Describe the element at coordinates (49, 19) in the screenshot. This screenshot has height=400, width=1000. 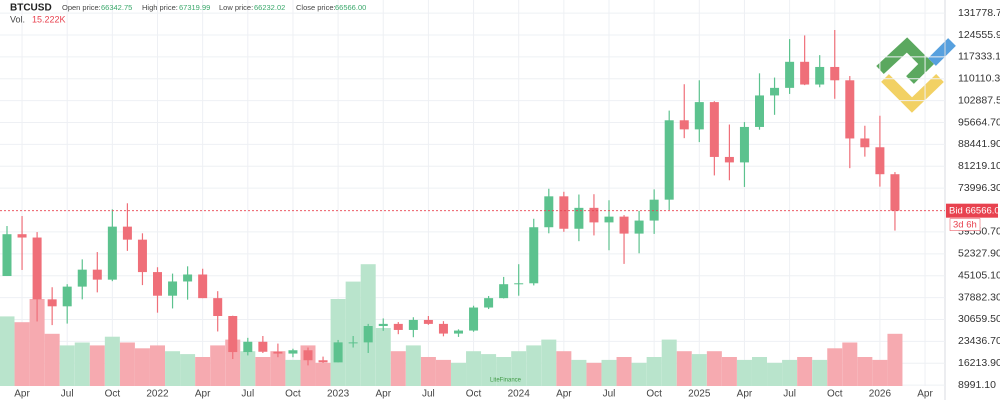
I see `vol-value: 15.222K` at that location.